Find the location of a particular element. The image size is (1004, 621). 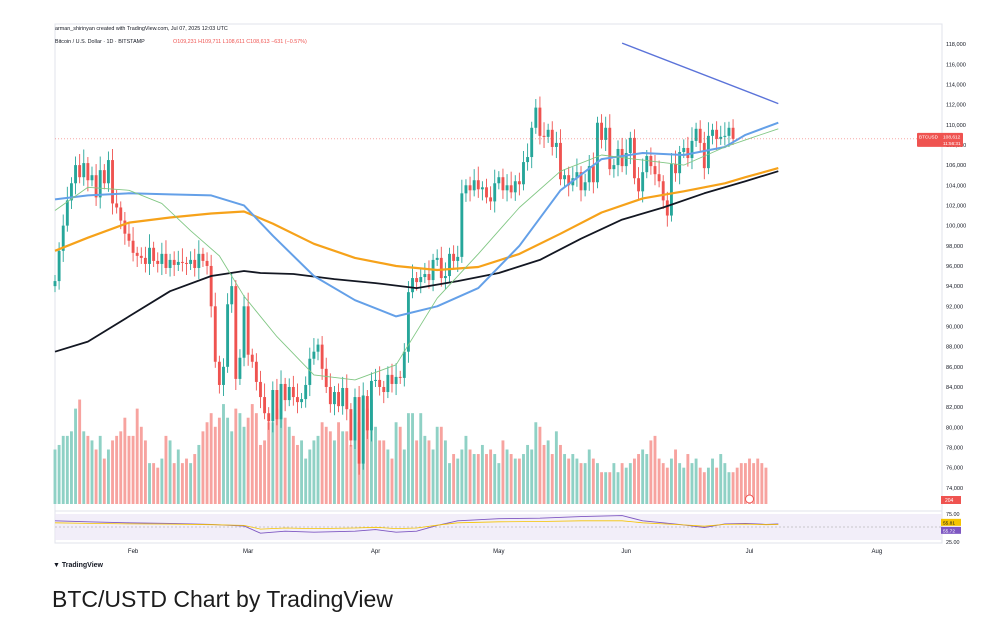

y-tick-label: 82,000 is located at coordinates (954, 408).